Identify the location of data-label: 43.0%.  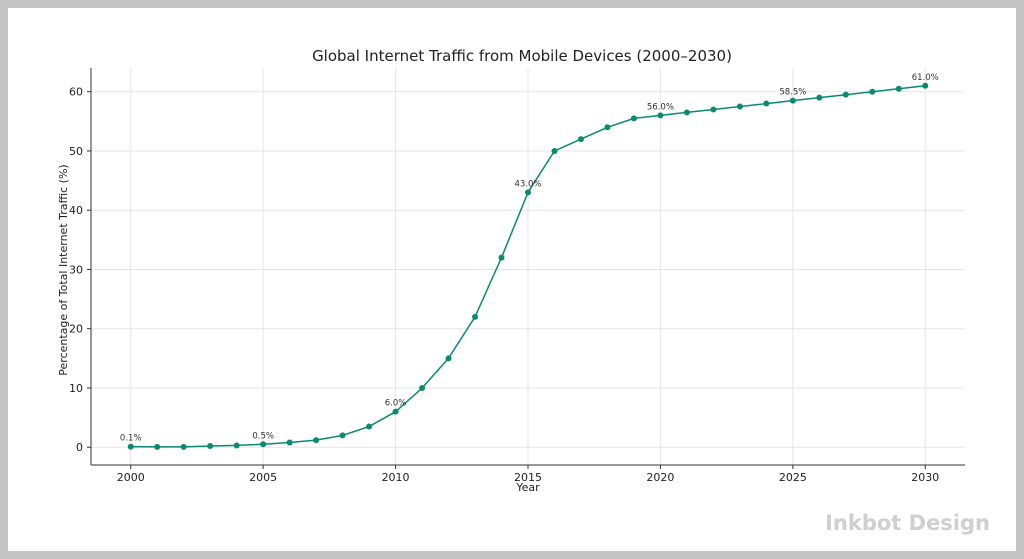
(527, 184).